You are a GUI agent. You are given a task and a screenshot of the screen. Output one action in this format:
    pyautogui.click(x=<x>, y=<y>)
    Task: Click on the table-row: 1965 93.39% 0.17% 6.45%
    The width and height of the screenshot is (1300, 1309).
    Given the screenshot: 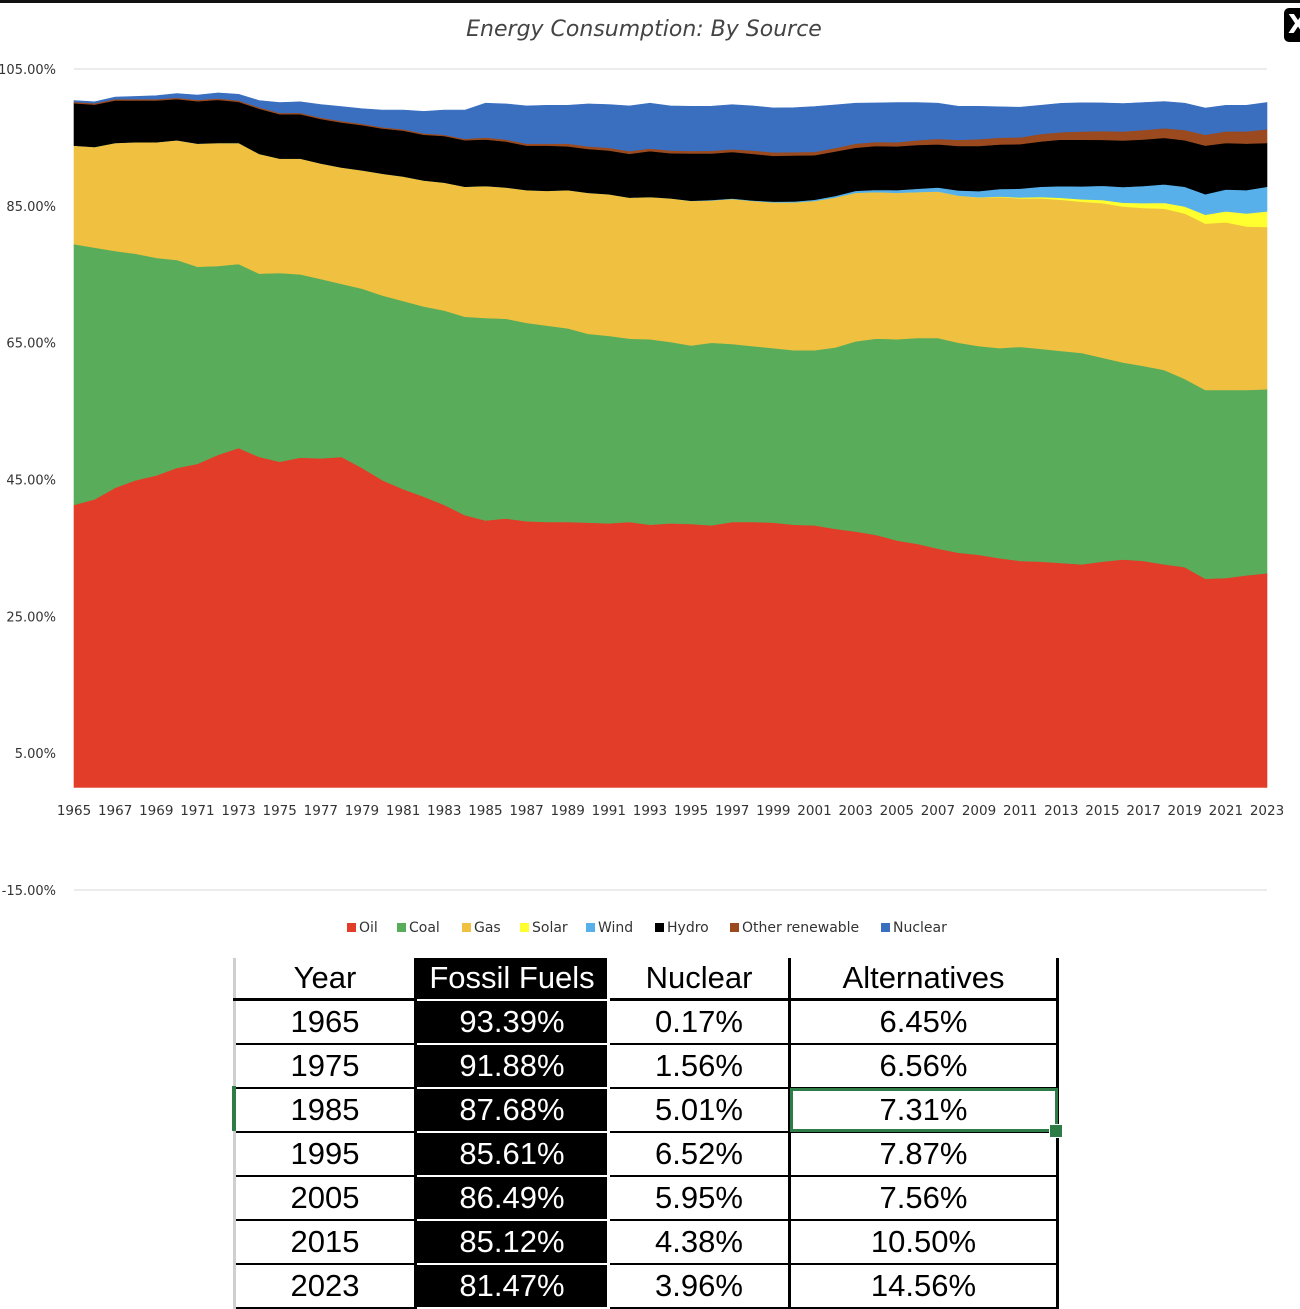 What is the action you would take?
    pyautogui.click(x=646, y=1022)
    